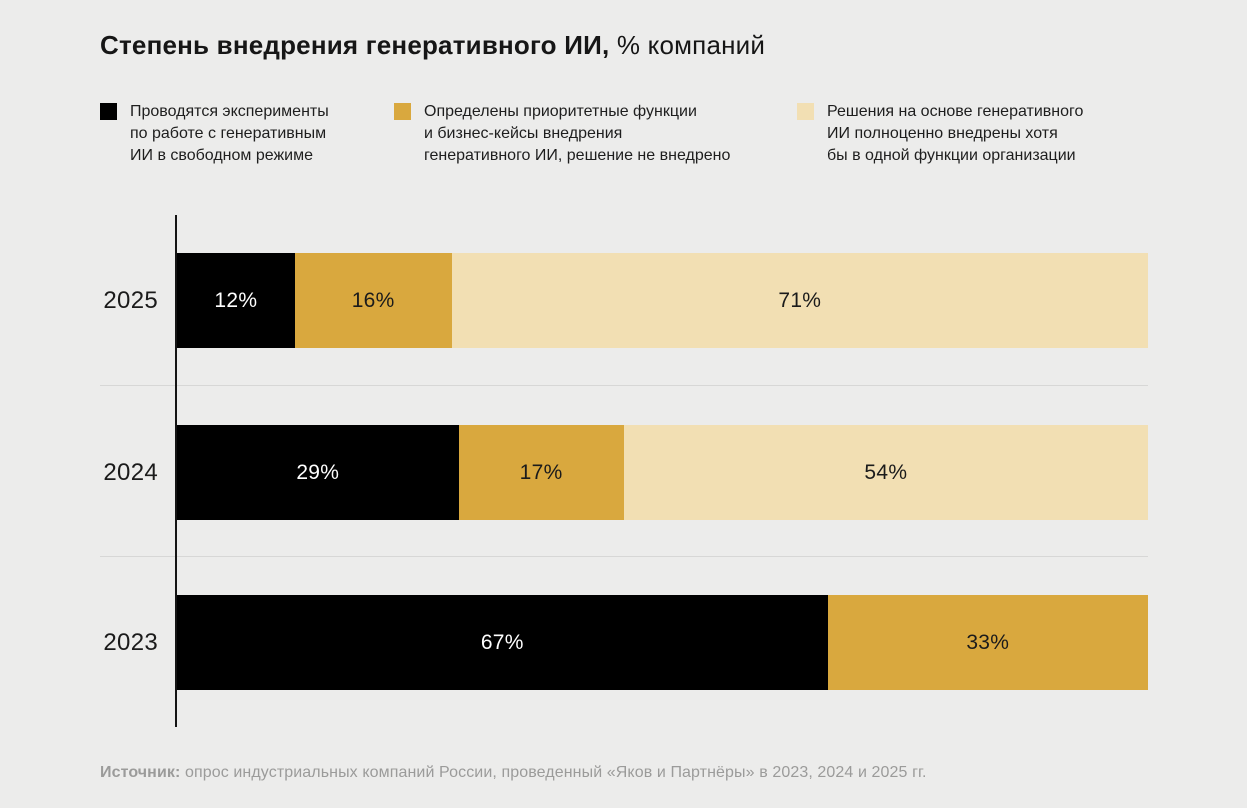  I want to click on bar-row: 2024 29% 17% 54%, so click(624, 472).